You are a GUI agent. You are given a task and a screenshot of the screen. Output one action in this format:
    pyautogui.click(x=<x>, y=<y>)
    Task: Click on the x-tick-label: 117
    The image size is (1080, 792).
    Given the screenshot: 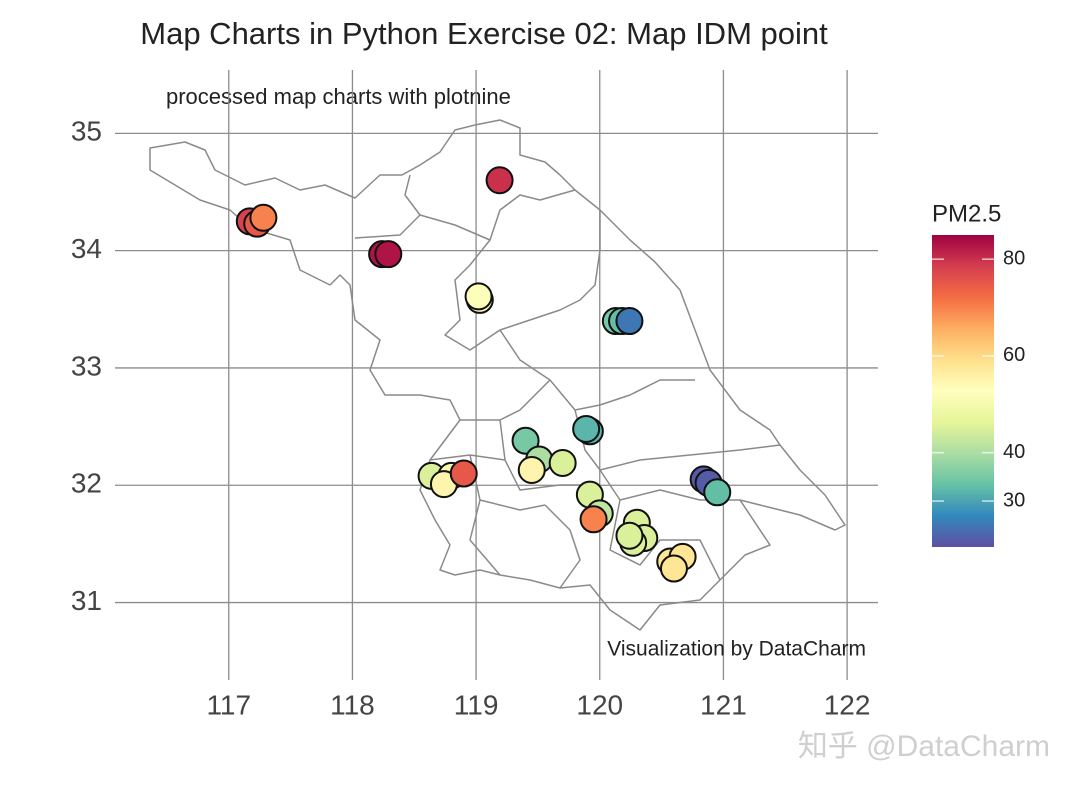 What is the action you would take?
    pyautogui.click(x=228, y=704)
    